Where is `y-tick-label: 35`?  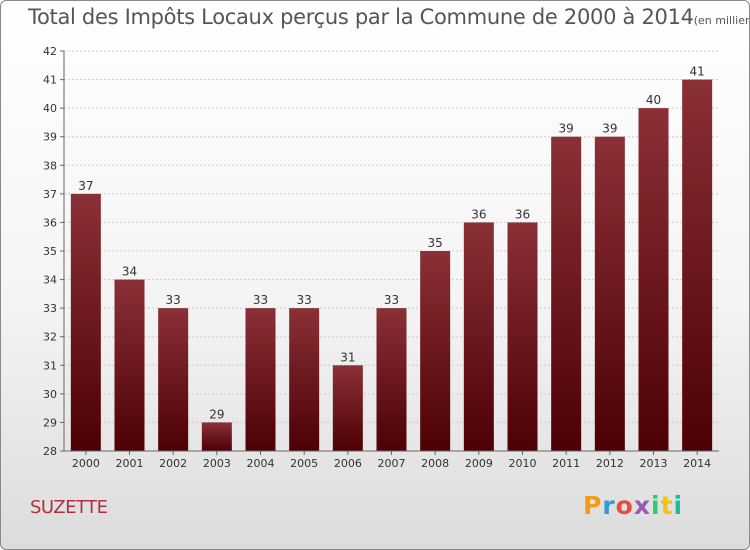 y-tick-label: 35 is located at coordinates (50, 251).